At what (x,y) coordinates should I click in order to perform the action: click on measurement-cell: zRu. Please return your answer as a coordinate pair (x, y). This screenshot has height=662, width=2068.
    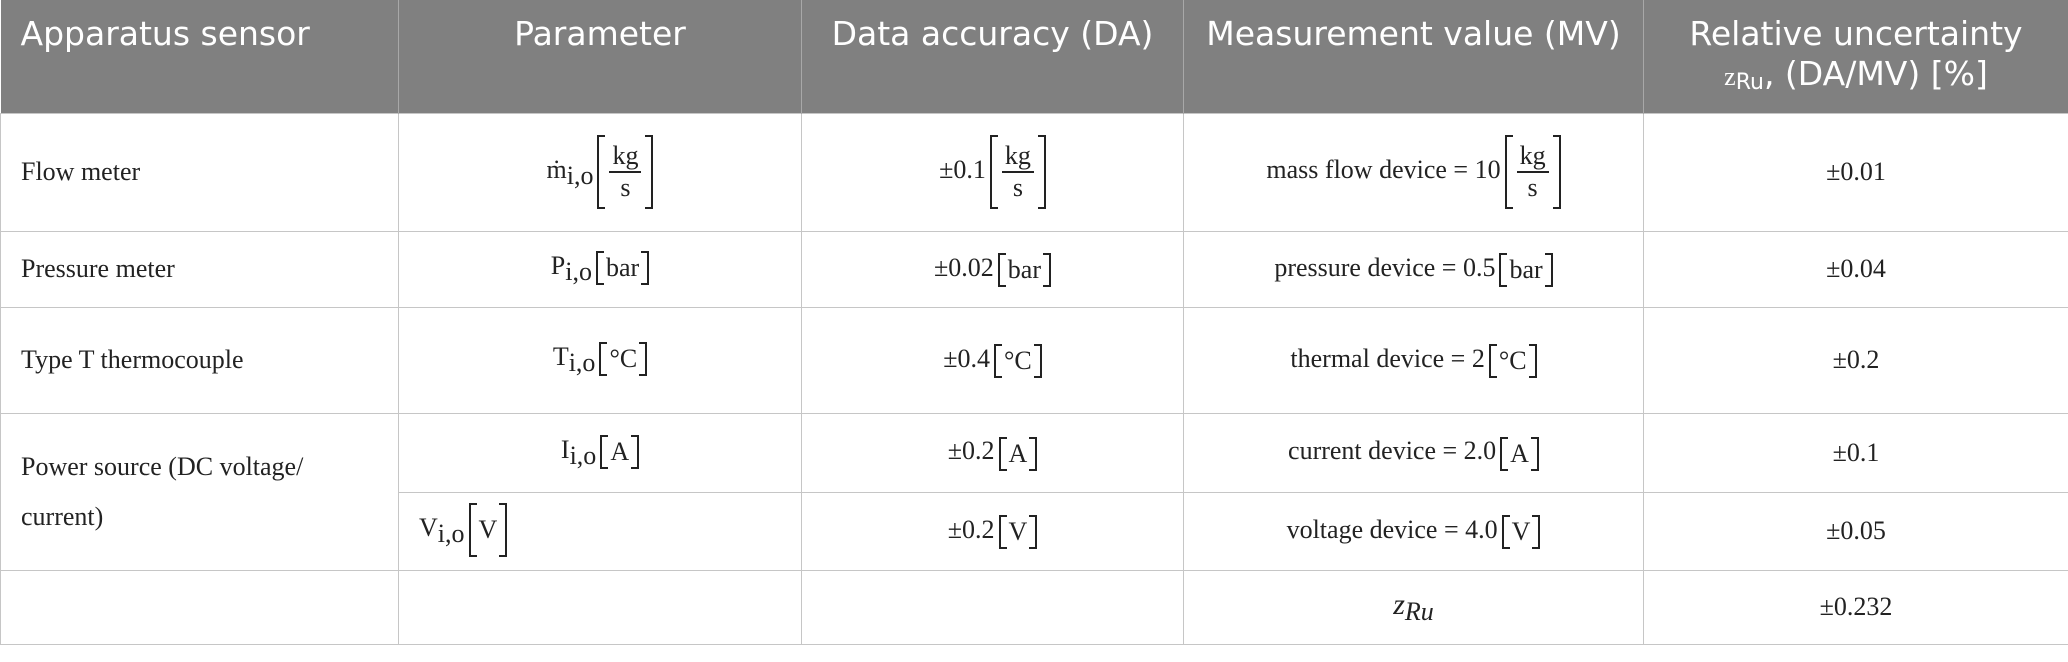
    Looking at the image, I should click on (1413, 607).